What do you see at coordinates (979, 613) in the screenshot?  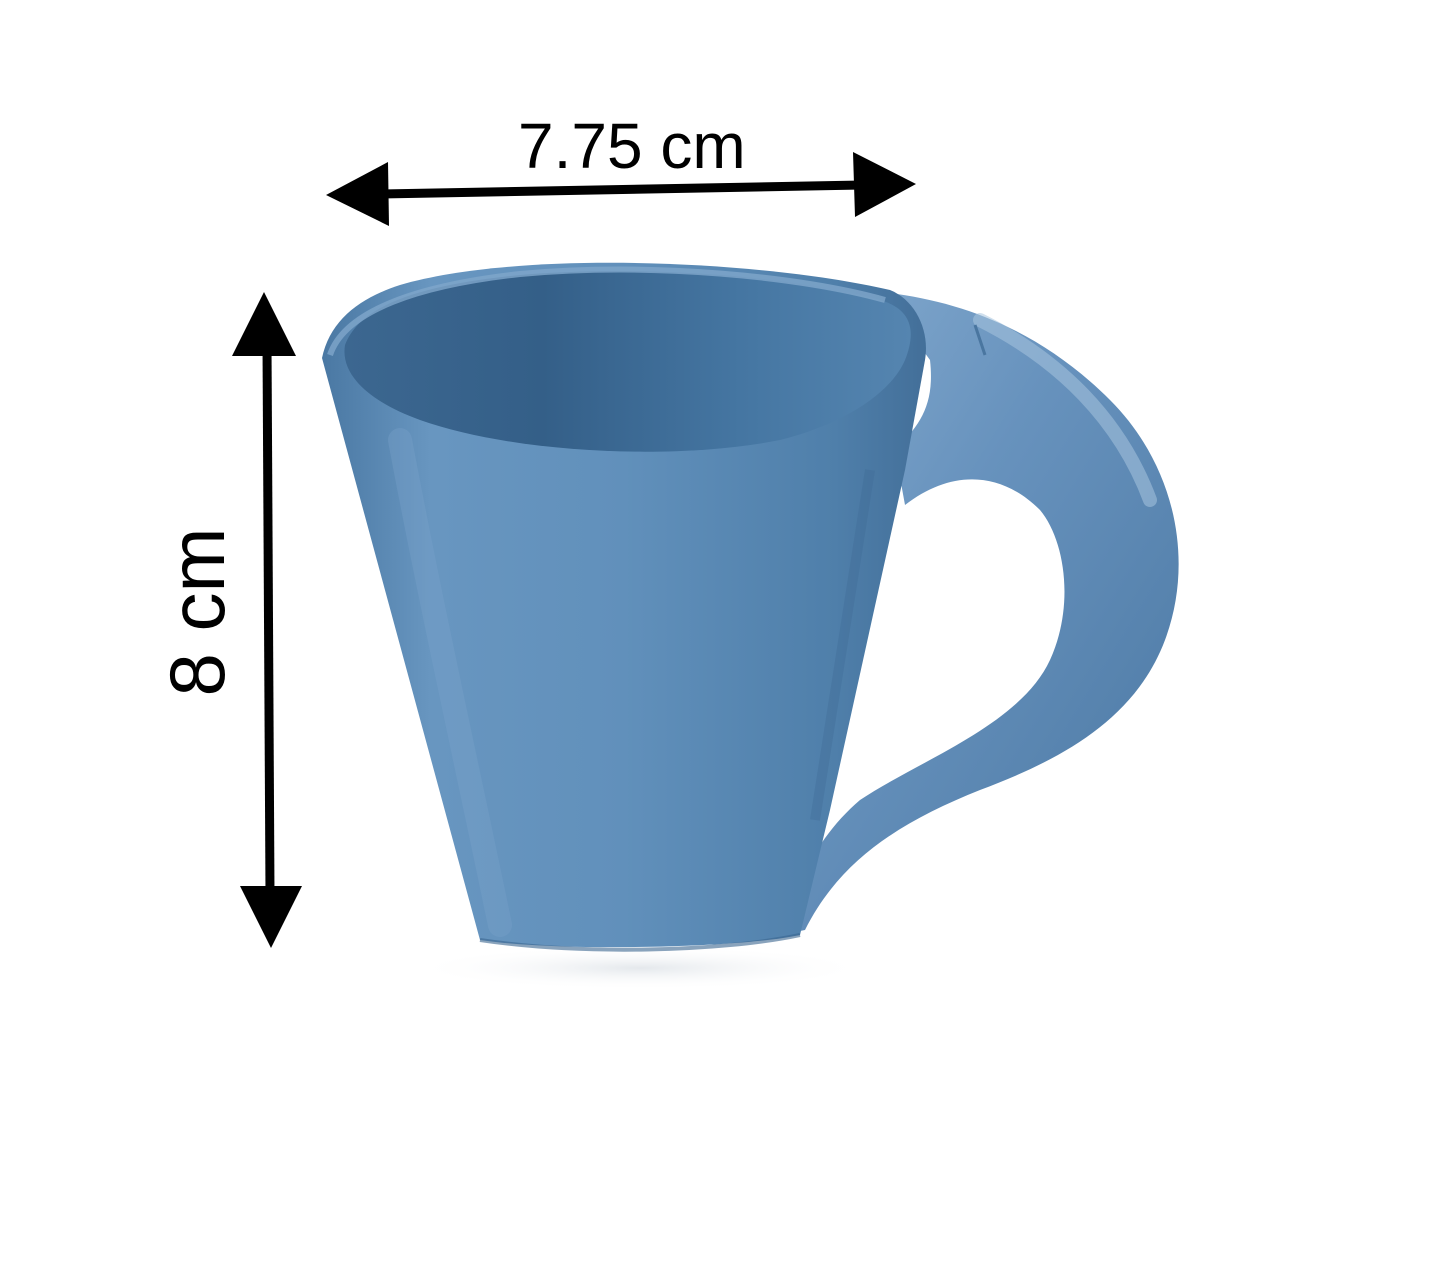 I see `mug-handle` at bounding box center [979, 613].